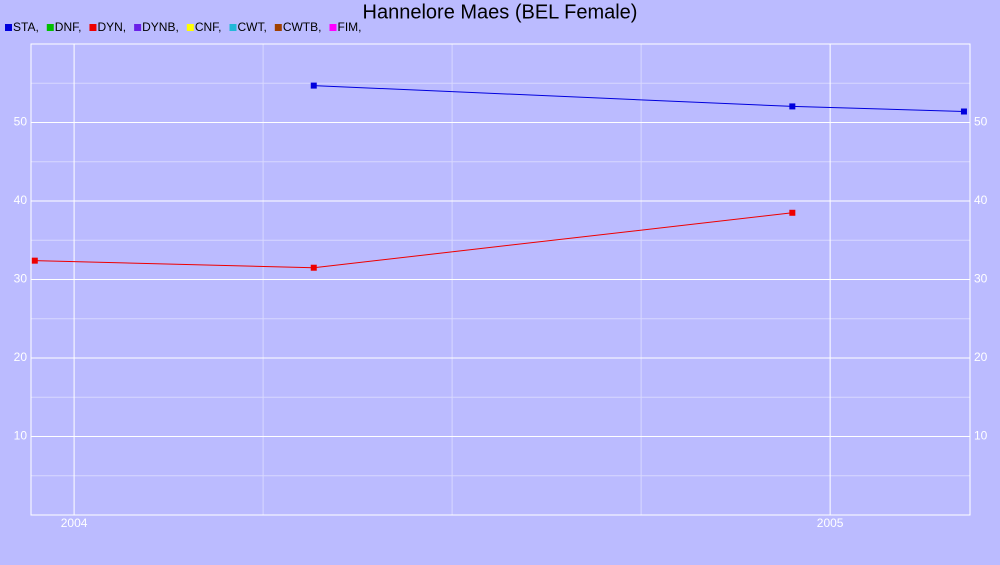 The height and width of the screenshot is (565, 1000). What do you see at coordinates (160, 27) in the screenshot?
I see `legend-label: DYNB,` at bounding box center [160, 27].